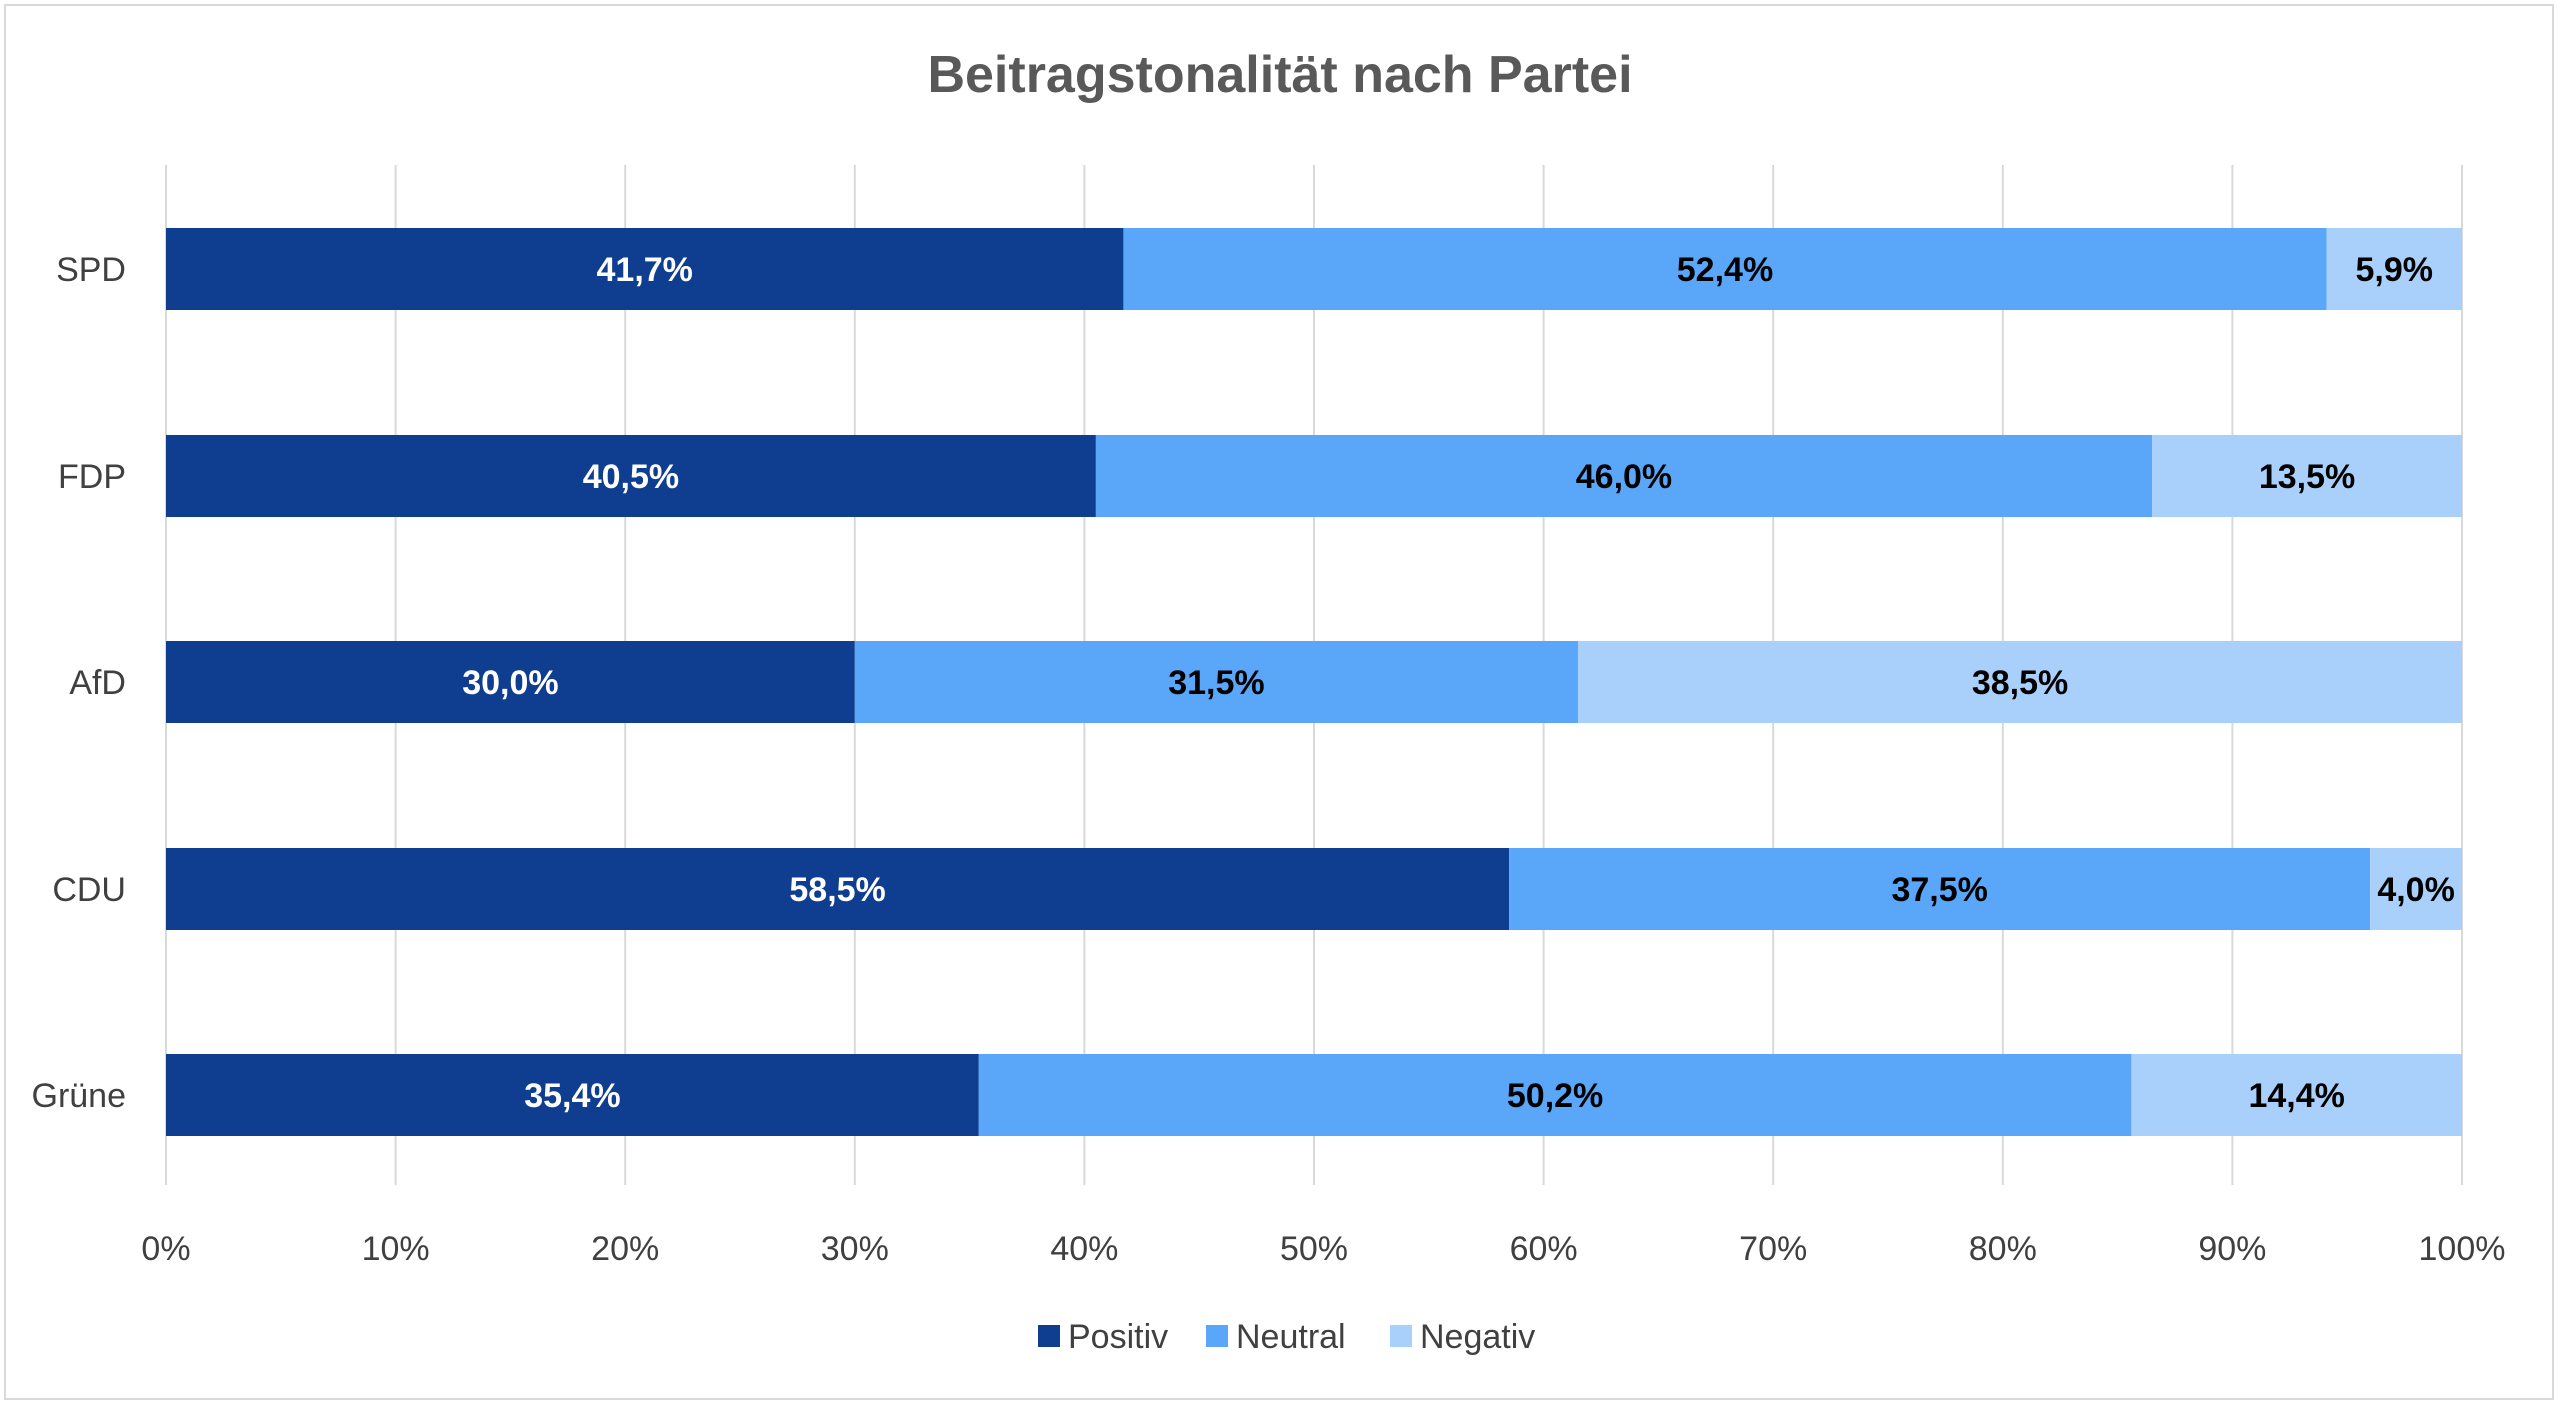 This screenshot has height=1406, width=2560. I want to click on data-label: 31,5%, so click(1216, 683).